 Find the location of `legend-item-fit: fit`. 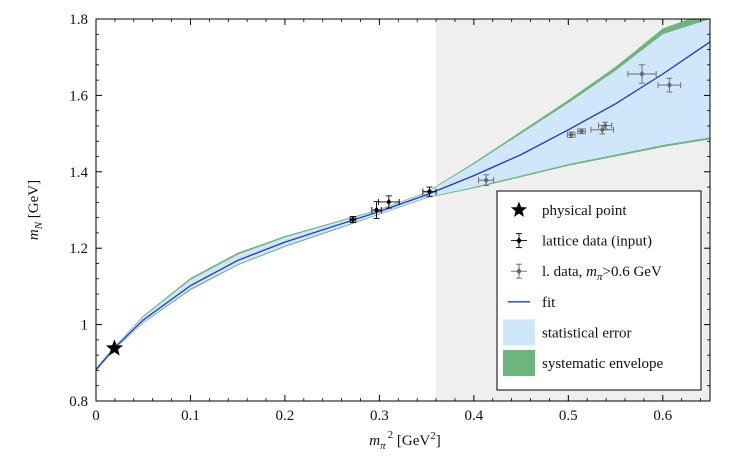

legend-item-fit: fit is located at coordinates (532, 303).